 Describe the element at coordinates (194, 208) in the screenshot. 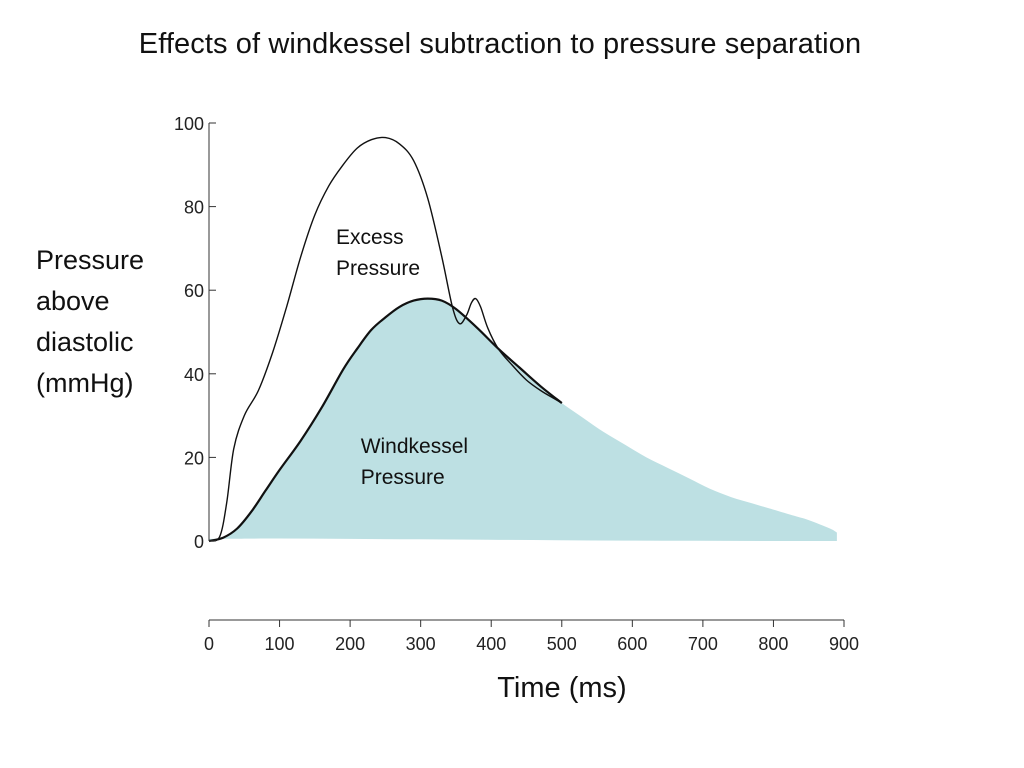

I see `y-tick-label: 80` at that location.